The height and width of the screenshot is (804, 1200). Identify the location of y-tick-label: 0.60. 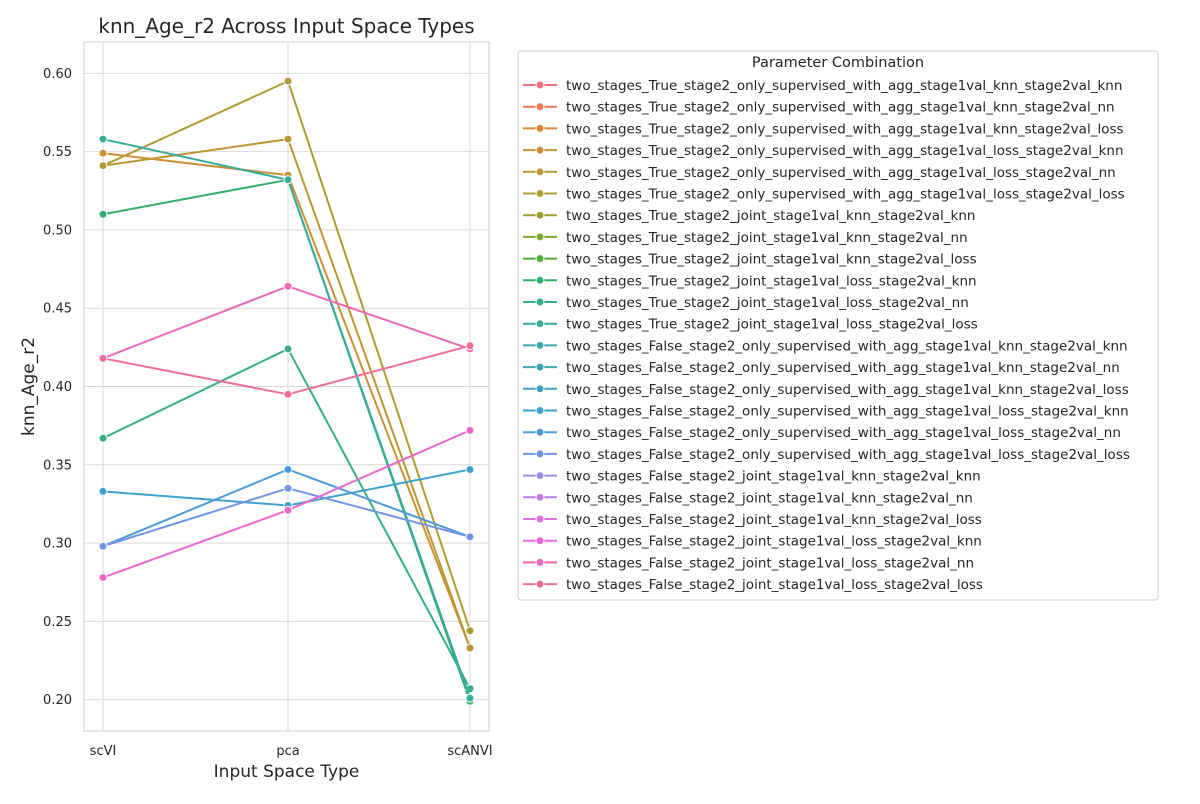
(57, 74).